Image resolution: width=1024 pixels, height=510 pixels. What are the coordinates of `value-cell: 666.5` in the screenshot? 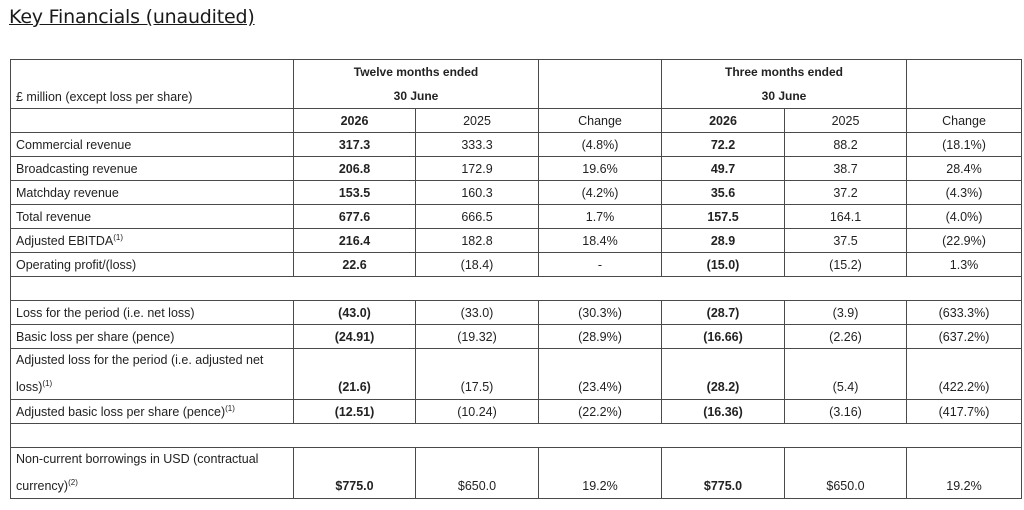 It's located at (477, 216).